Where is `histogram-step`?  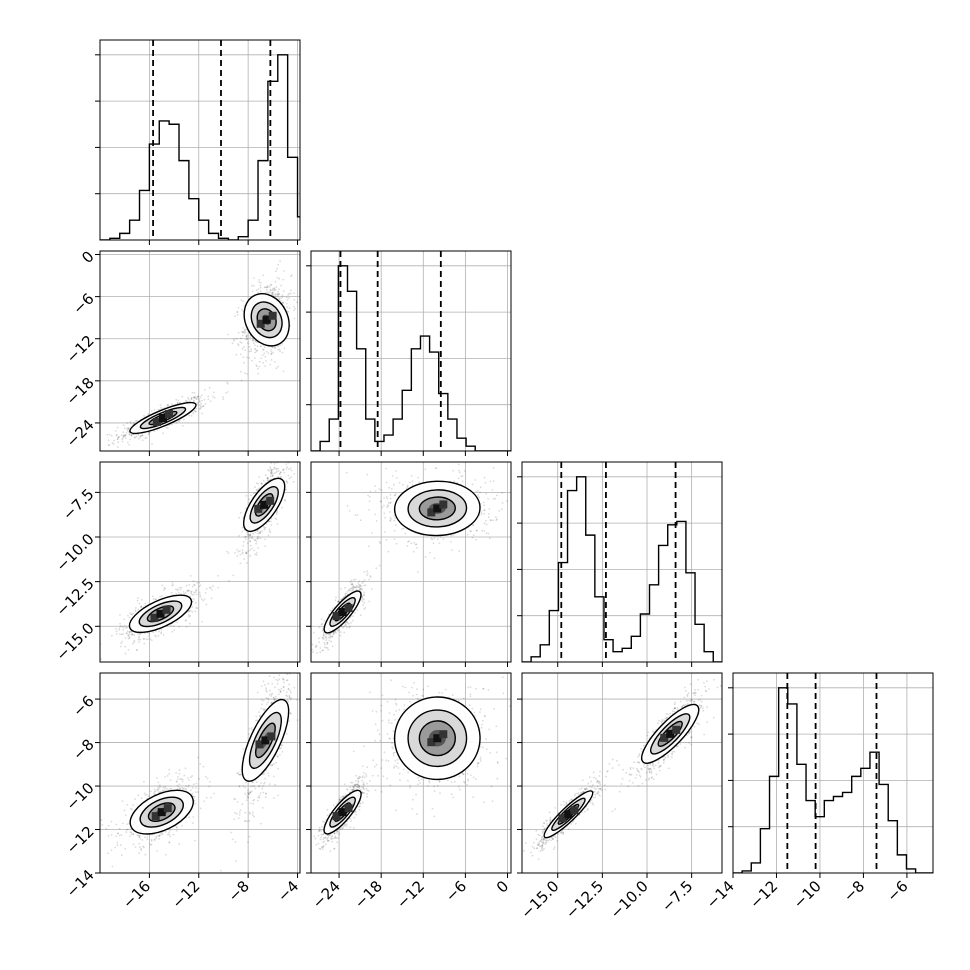
histogram-step is located at coordinates (200, 147).